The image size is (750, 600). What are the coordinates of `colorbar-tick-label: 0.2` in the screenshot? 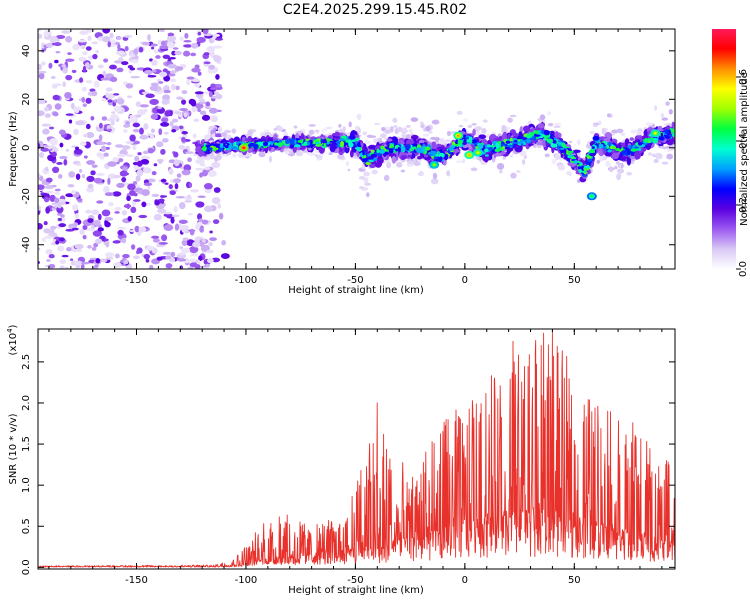 It's located at (743, 205).